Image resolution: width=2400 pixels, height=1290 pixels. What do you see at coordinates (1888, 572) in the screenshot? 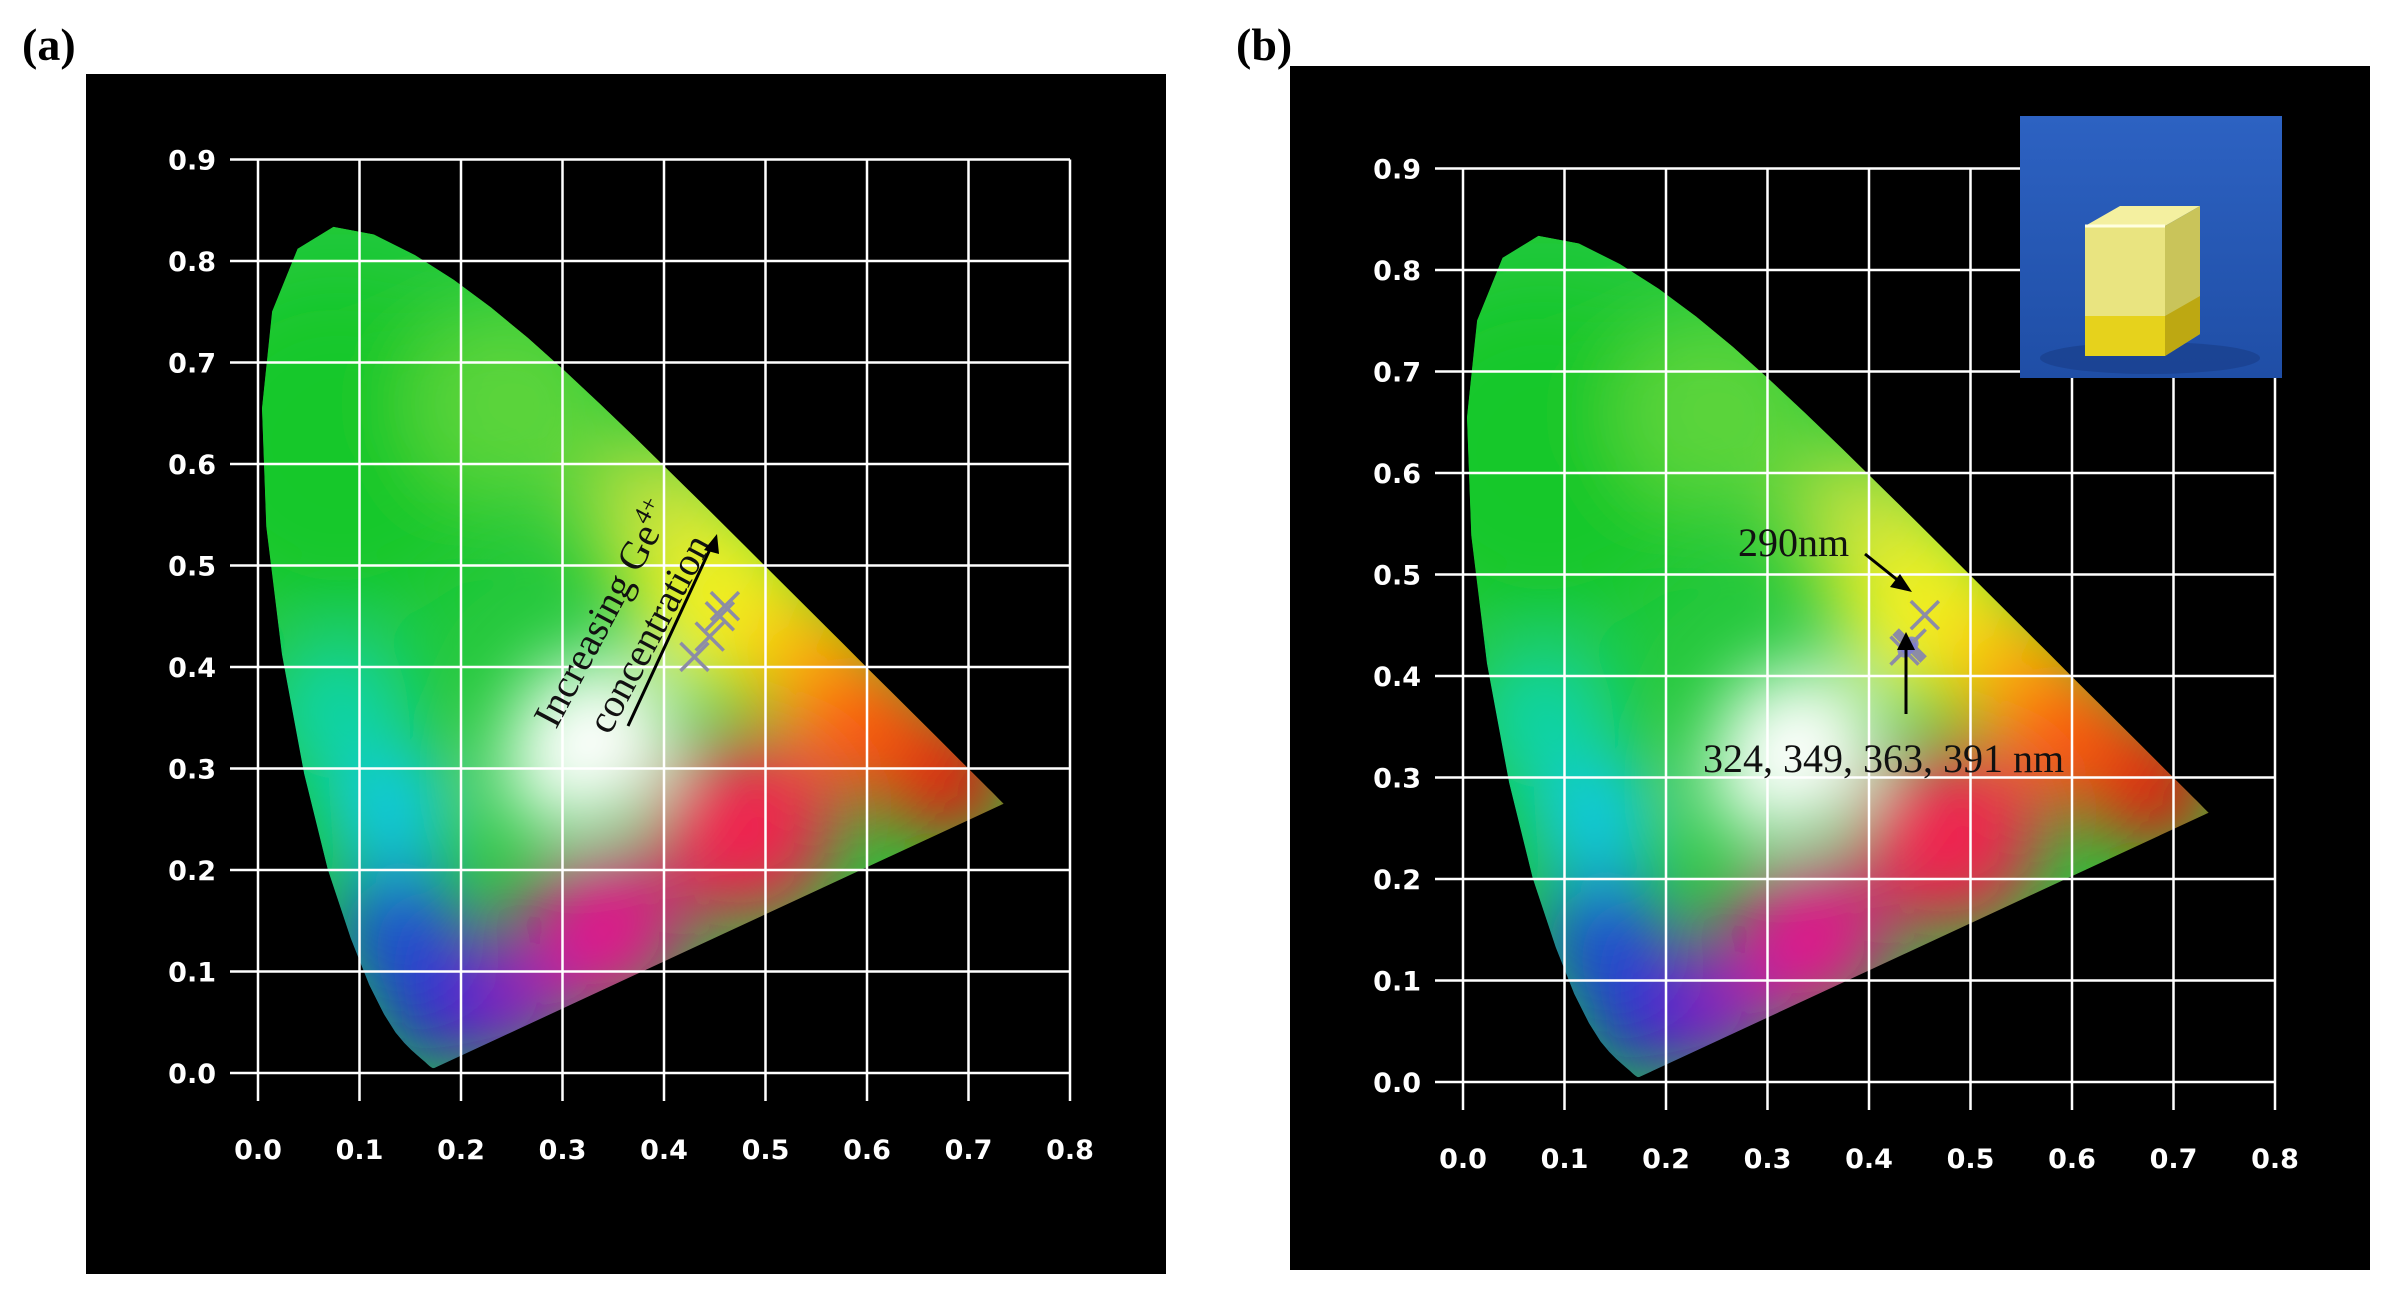
I see `arrow-290nm` at bounding box center [1888, 572].